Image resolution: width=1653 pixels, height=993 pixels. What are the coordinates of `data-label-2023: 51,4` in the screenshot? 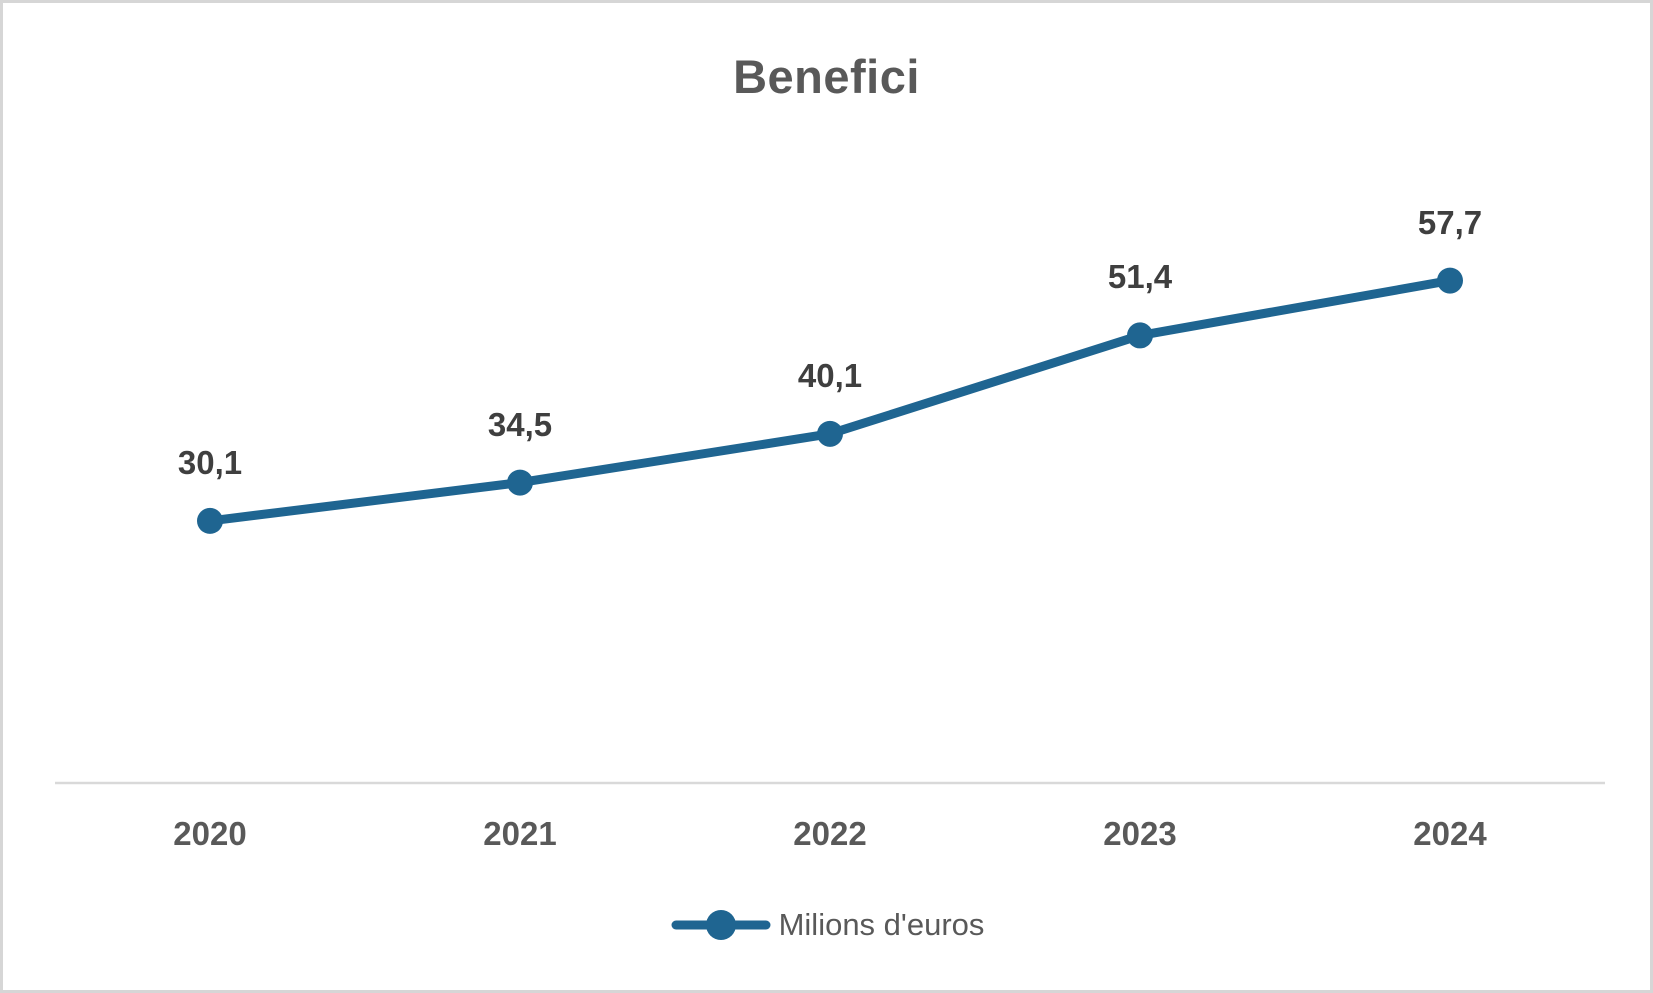 It's located at (1140, 277).